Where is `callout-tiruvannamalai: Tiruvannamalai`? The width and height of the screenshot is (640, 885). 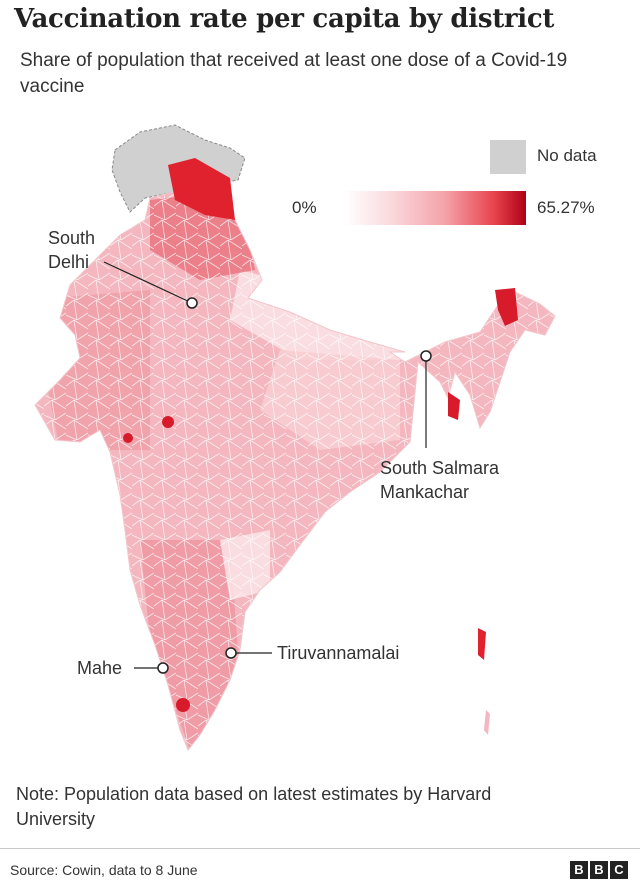
callout-tiruvannamalai: Tiruvannamalai is located at coordinates (338, 653).